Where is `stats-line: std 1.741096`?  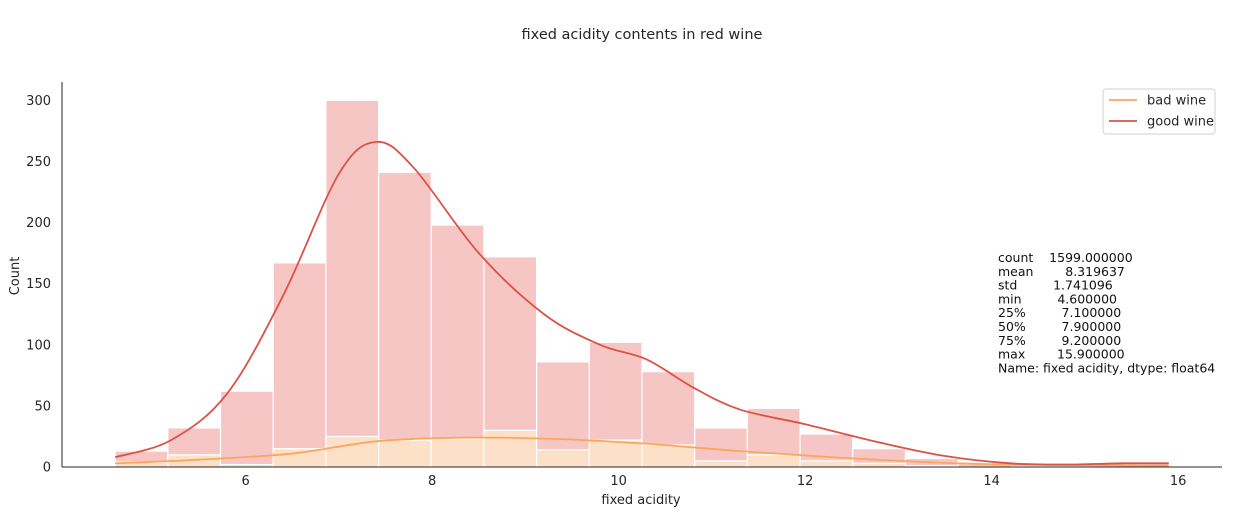
stats-line: std 1.741096 is located at coordinates (1055, 285).